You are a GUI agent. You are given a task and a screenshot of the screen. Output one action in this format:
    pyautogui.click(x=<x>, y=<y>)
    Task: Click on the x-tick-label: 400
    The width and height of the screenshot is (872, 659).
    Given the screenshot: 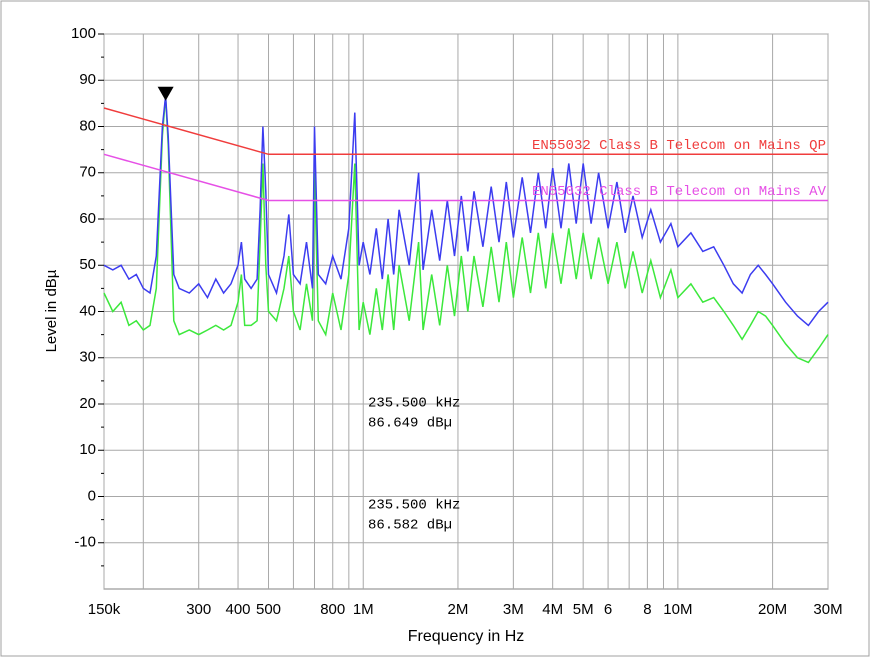 What is the action you would take?
    pyautogui.click(x=238, y=609)
    